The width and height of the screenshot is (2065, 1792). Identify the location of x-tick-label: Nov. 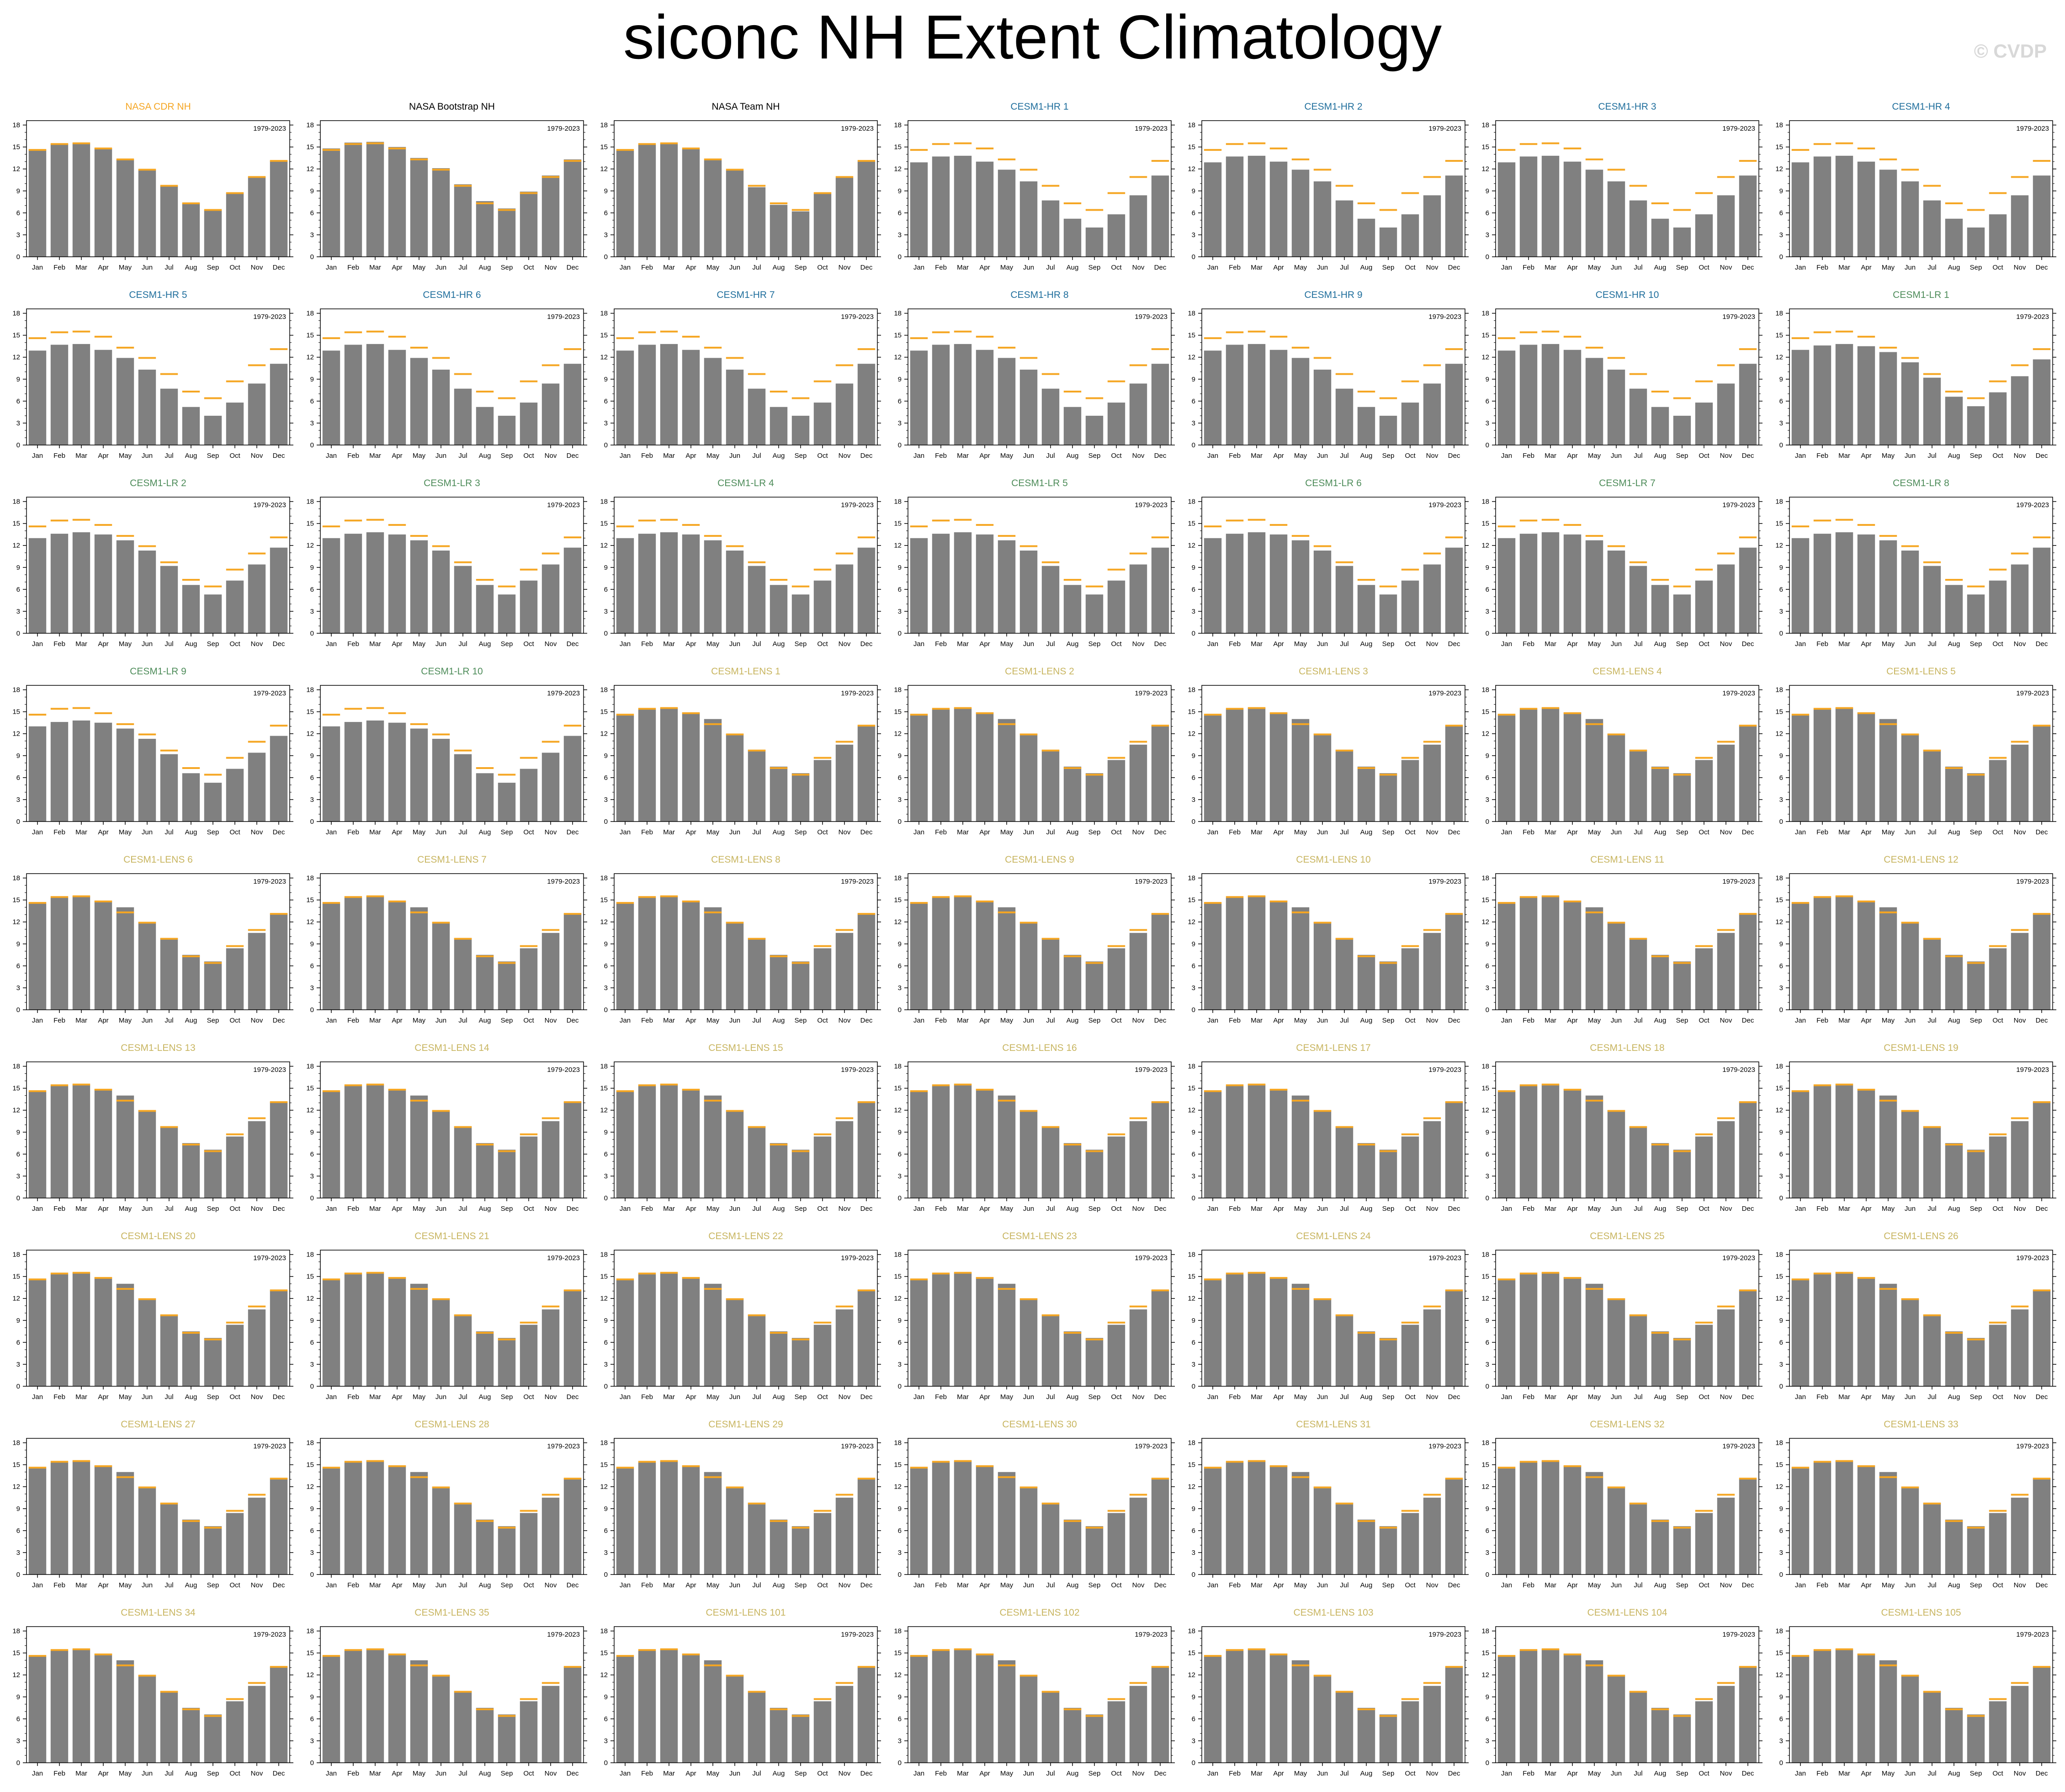
(1432, 267).